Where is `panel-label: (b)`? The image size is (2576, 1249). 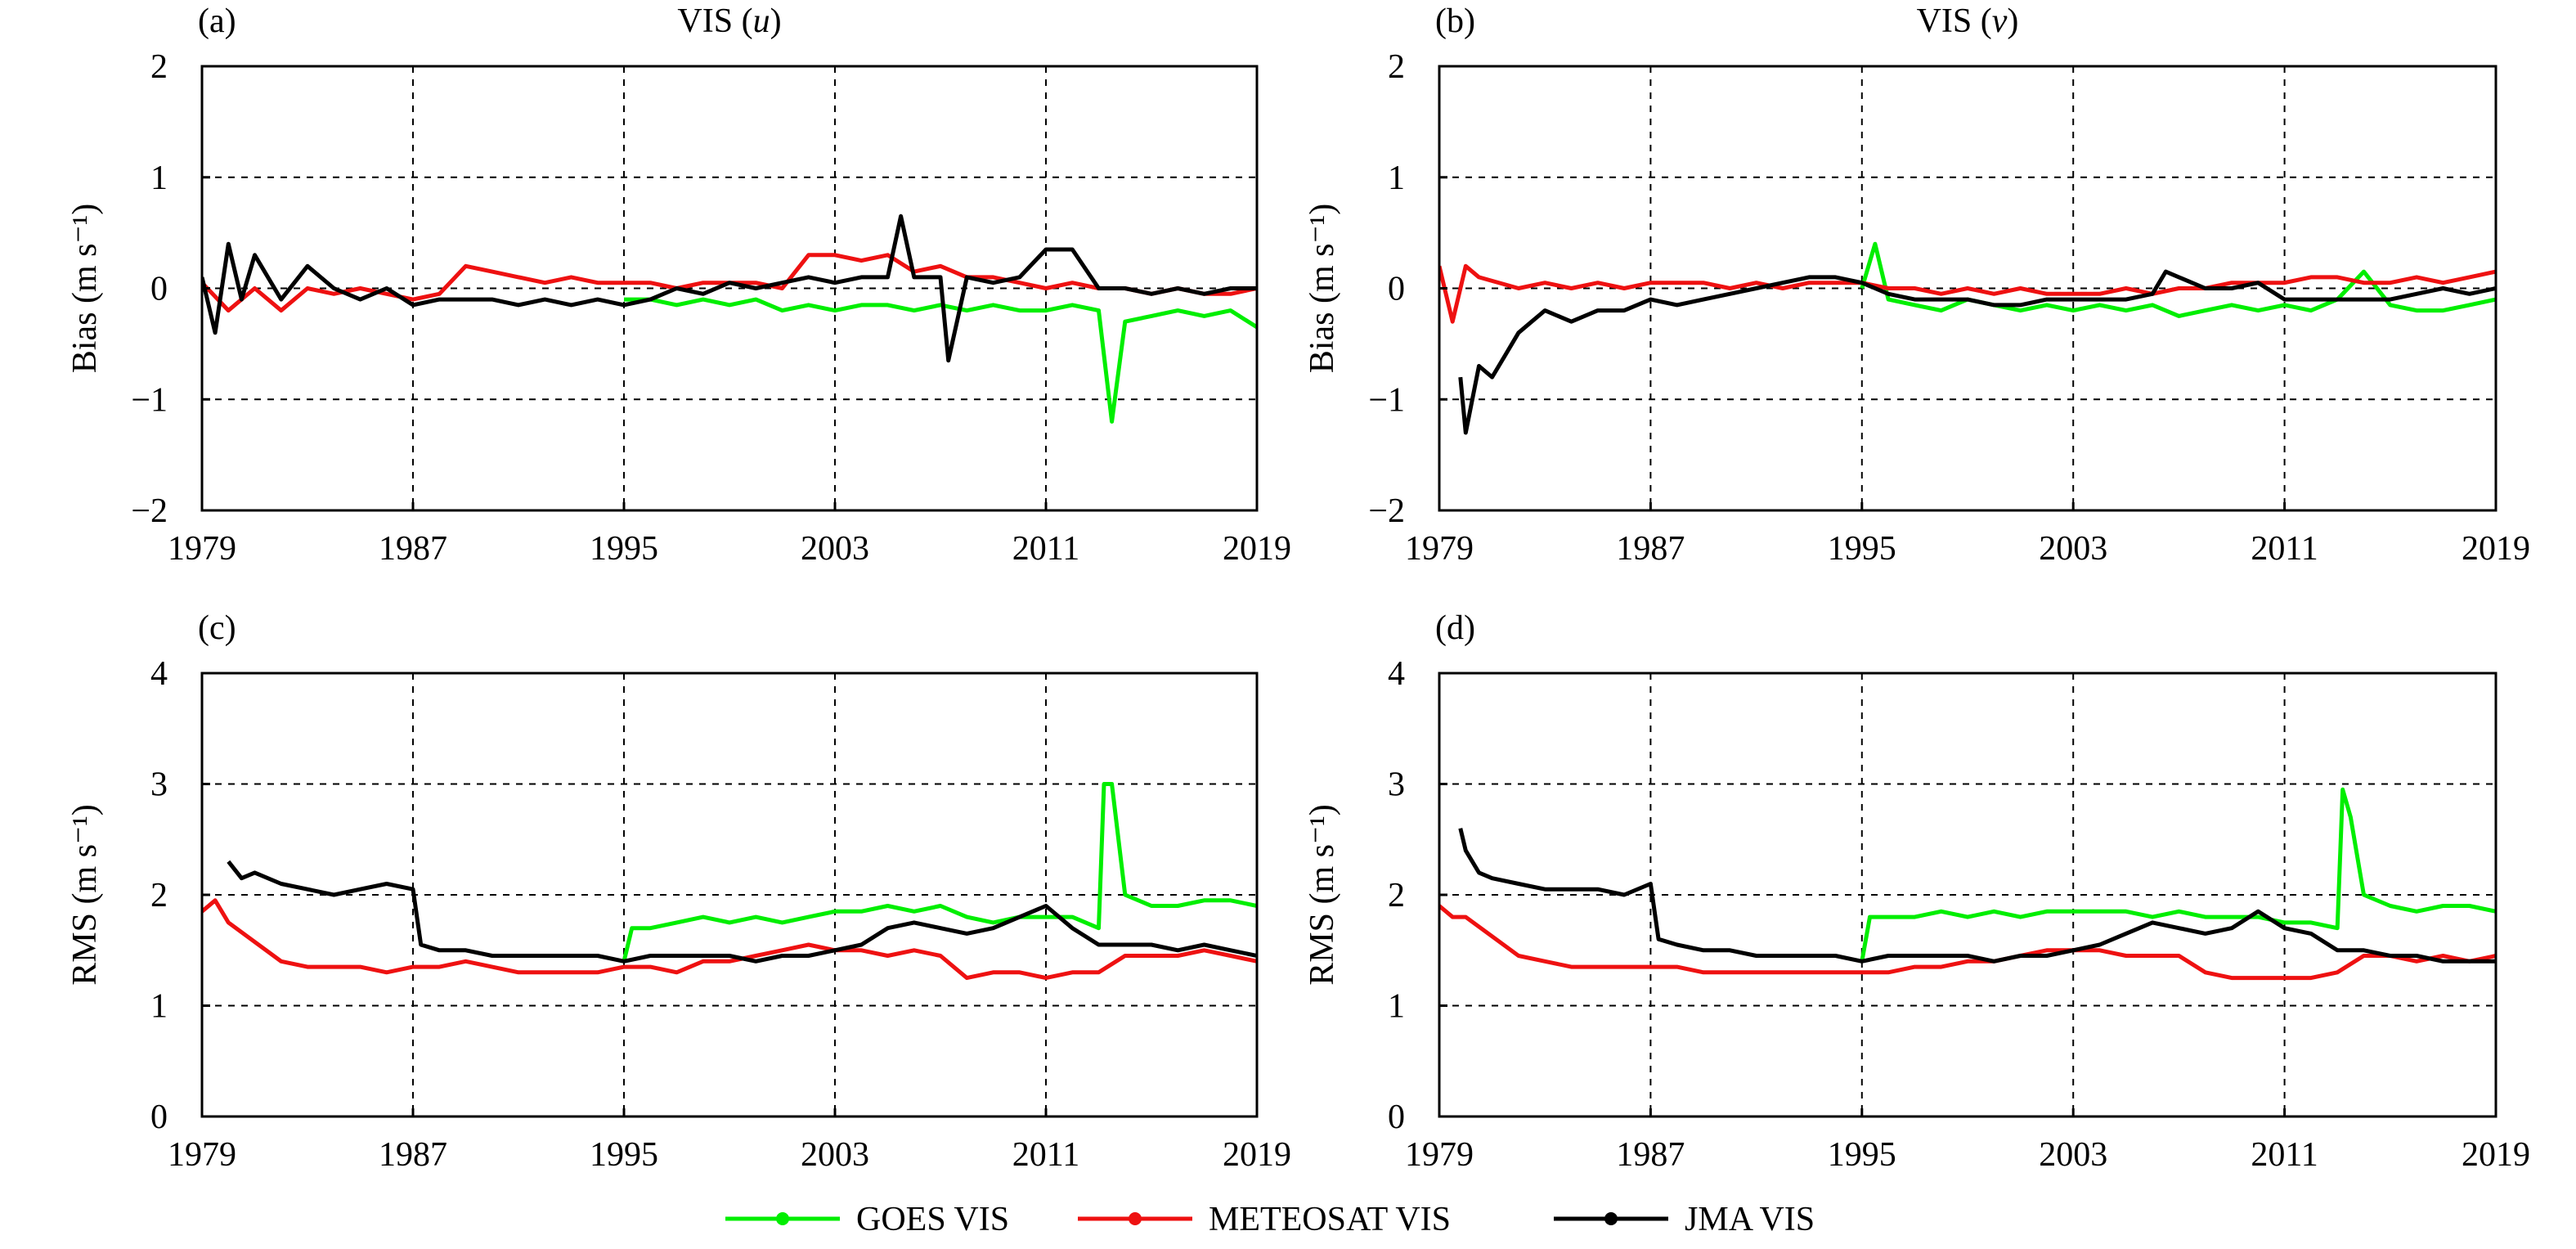 panel-label: (b) is located at coordinates (1455, 21).